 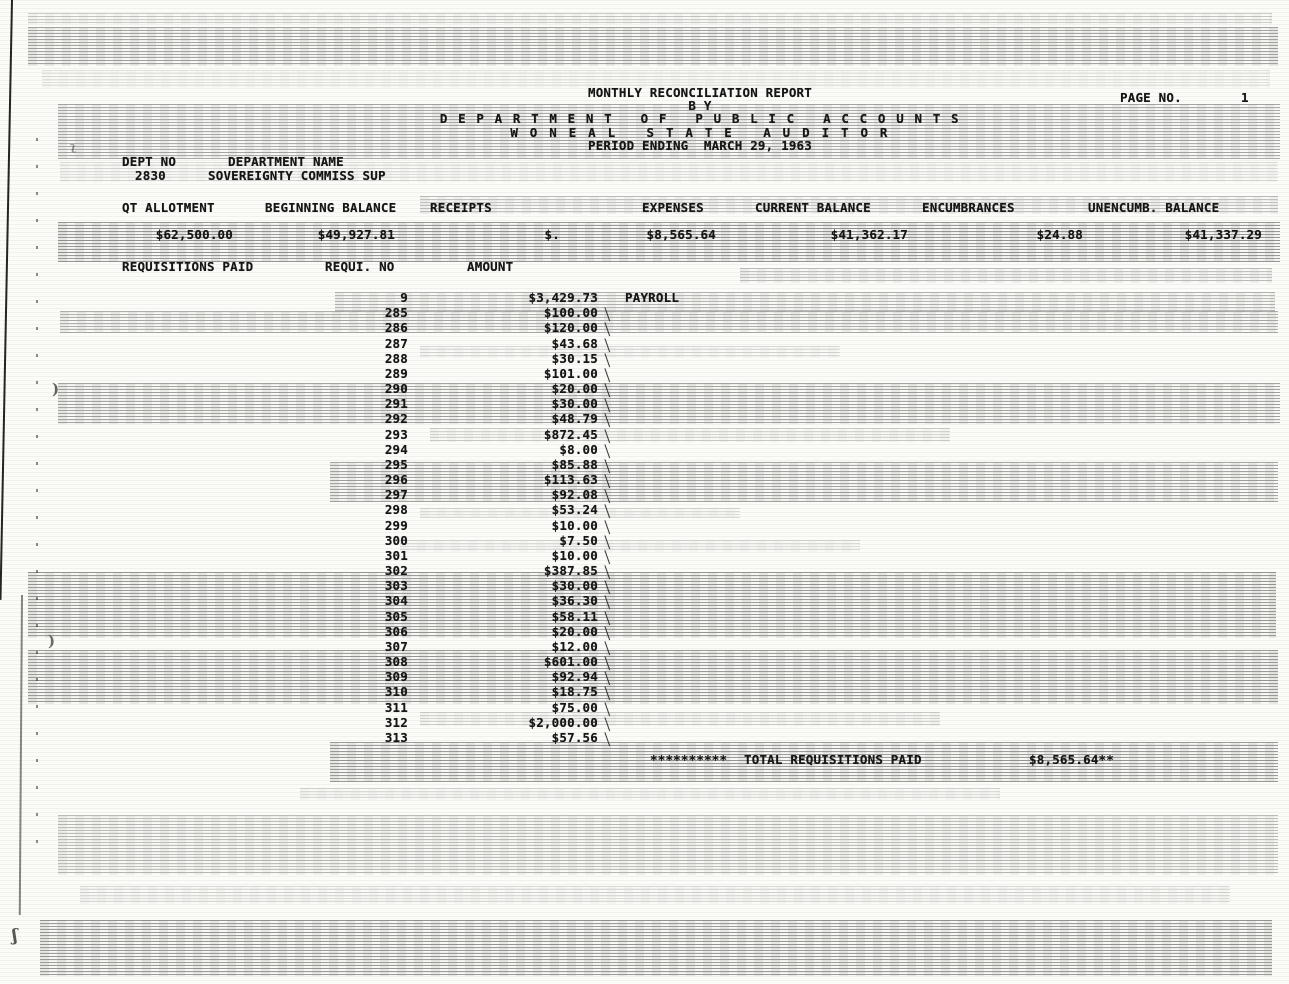 I want to click on requisition-row: 305 $58.11 ╲, so click(x=644, y=617).